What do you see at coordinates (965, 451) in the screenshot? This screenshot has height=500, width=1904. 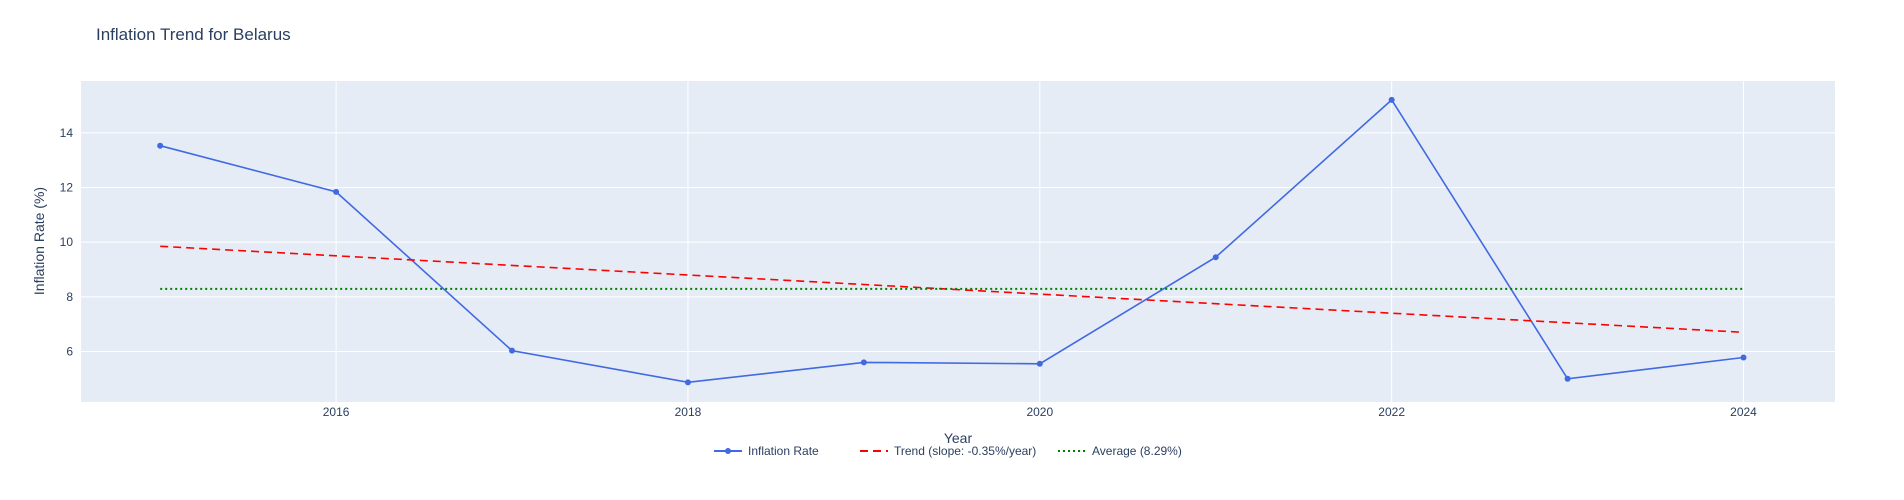 I see `legend-label: Trend (slope: -0.35%/year)` at bounding box center [965, 451].